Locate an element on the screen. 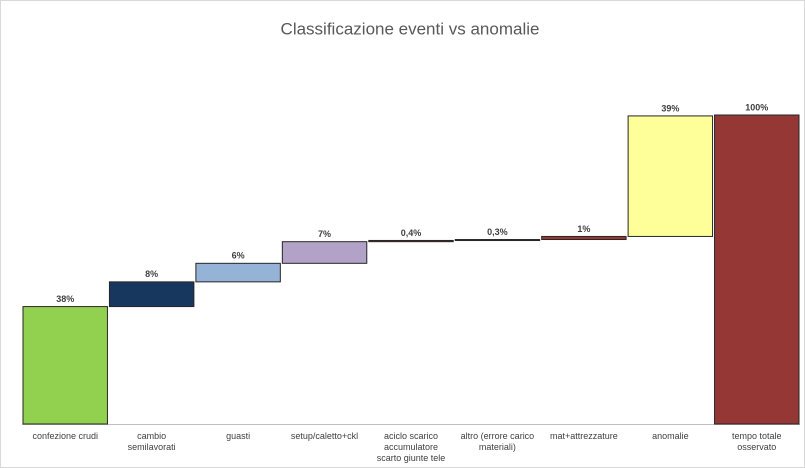  value-label: 6% is located at coordinates (238, 256).